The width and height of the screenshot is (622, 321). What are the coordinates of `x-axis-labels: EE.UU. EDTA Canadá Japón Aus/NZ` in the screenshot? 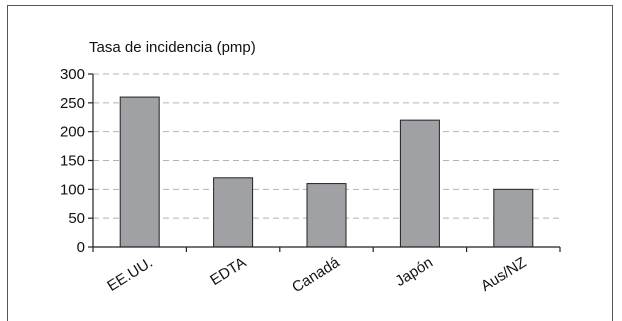 It's located at (316, 275).